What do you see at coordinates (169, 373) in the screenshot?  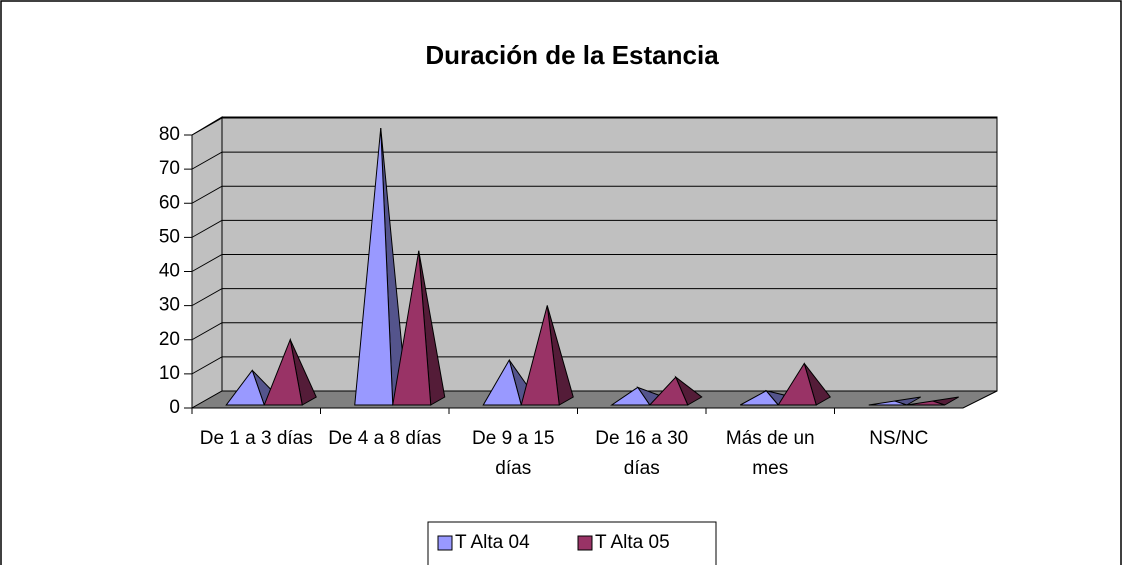 I see `y-tick-label: 10` at bounding box center [169, 373].